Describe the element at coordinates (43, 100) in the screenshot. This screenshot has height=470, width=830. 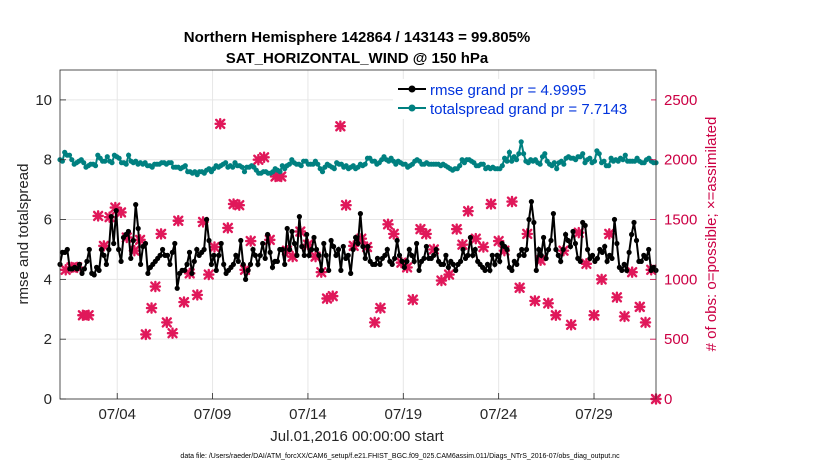
I see `y-tick-label: 10` at that location.